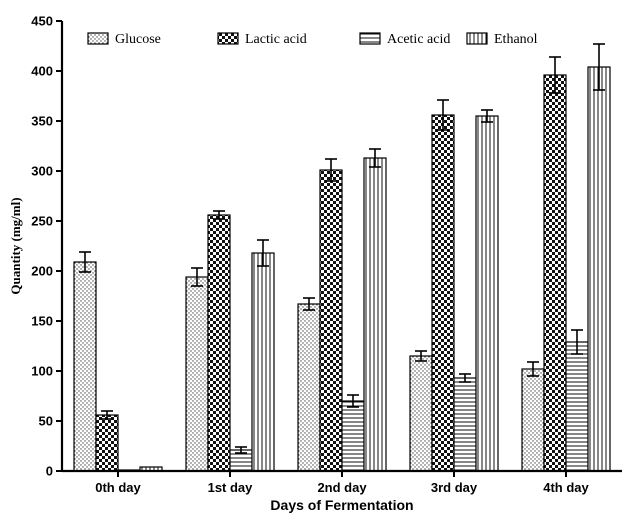 The height and width of the screenshot is (517, 631). What do you see at coordinates (312, 39) in the screenshot?
I see `legend: Glucose Lactic acid Acetic acid Ethanol` at bounding box center [312, 39].